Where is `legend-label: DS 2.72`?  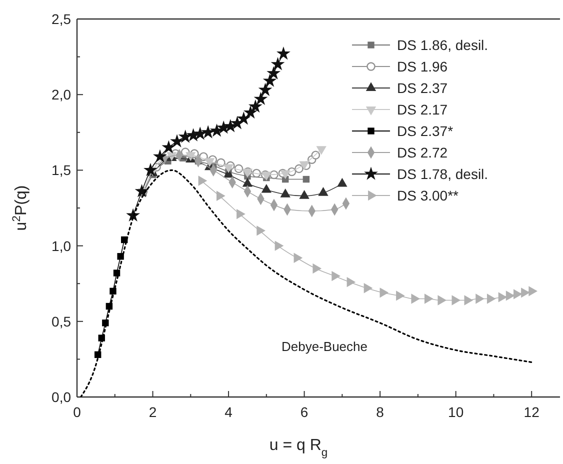 legend-label: DS 2.72 is located at coordinates (422, 152).